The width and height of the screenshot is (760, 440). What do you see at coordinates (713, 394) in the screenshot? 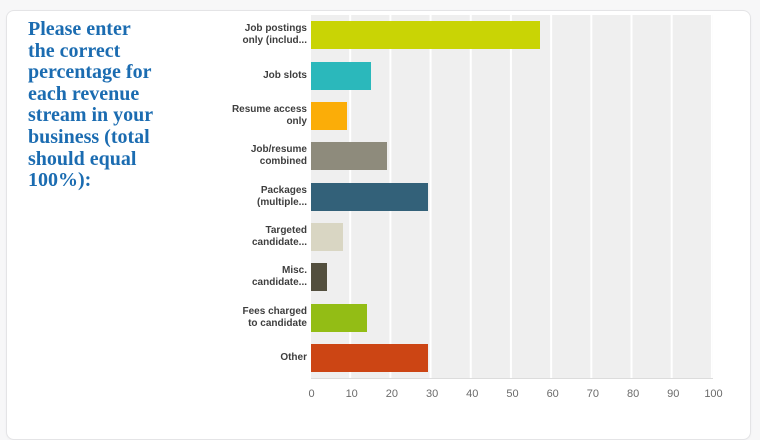
I see `x-tick-label: 100` at bounding box center [713, 394].